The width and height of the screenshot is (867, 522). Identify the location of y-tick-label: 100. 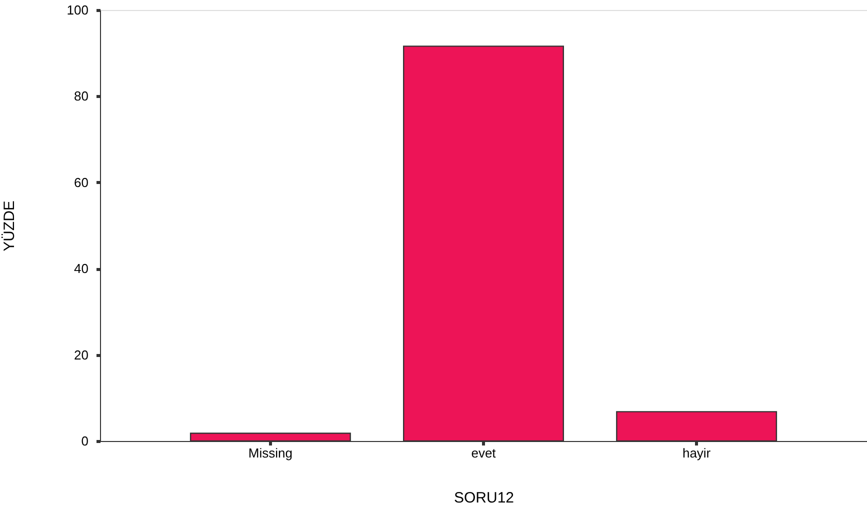
(77, 10).